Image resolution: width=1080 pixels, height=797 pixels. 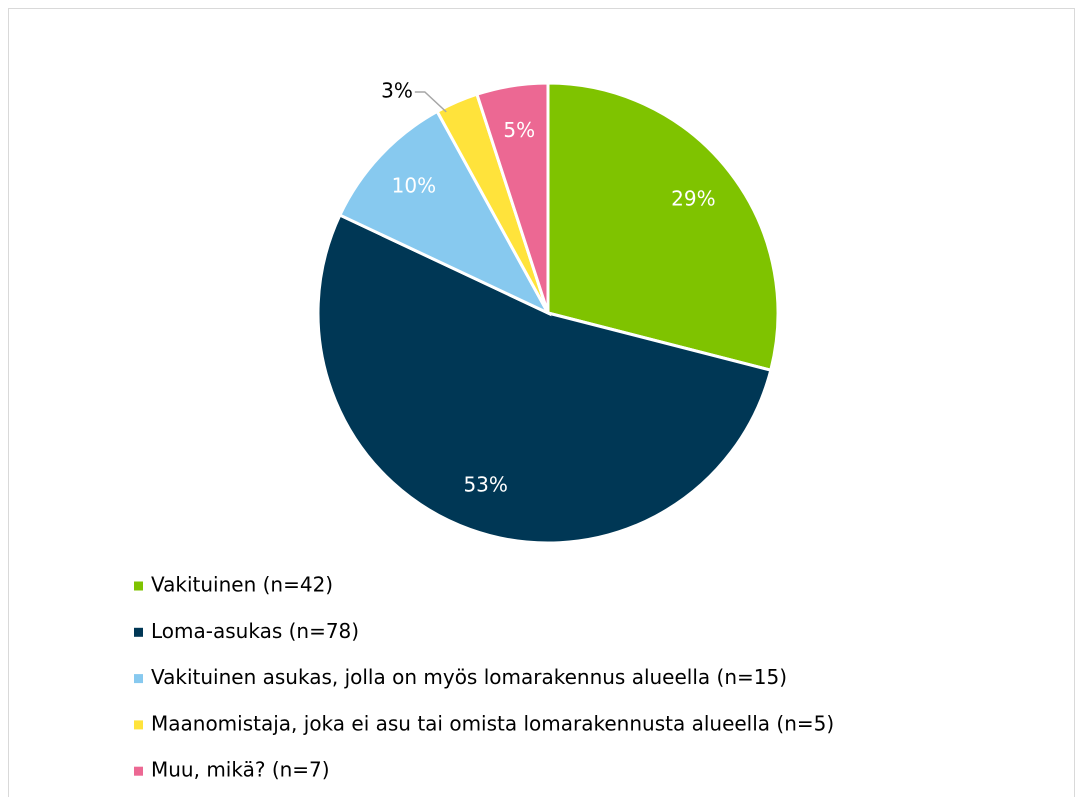 What do you see at coordinates (240, 770) in the screenshot?
I see `legend-label: Muu, mikä? (n=7)` at bounding box center [240, 770].